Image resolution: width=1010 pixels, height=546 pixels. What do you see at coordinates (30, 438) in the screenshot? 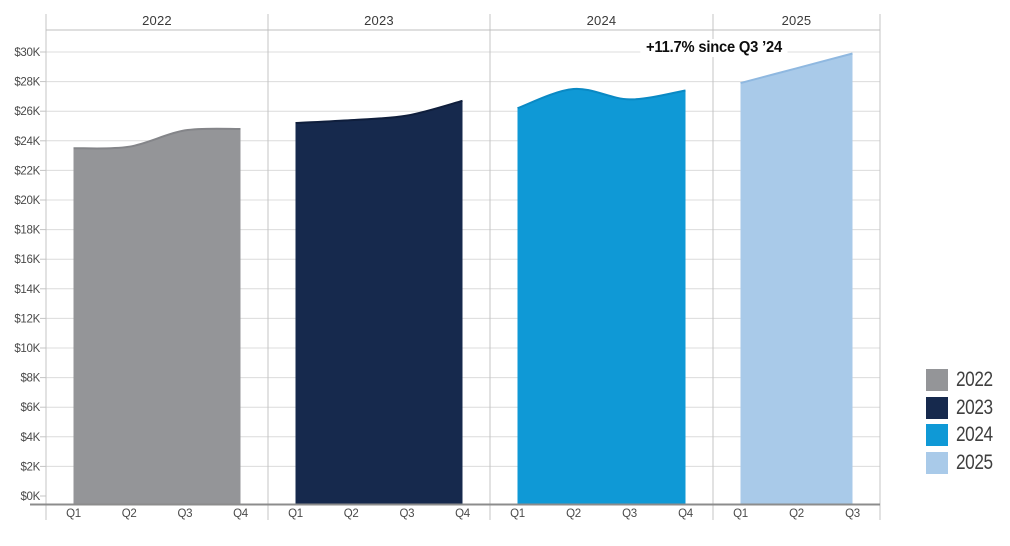
I see `y-tick-label-$4K: $4K` at bounding box center [30, 438].